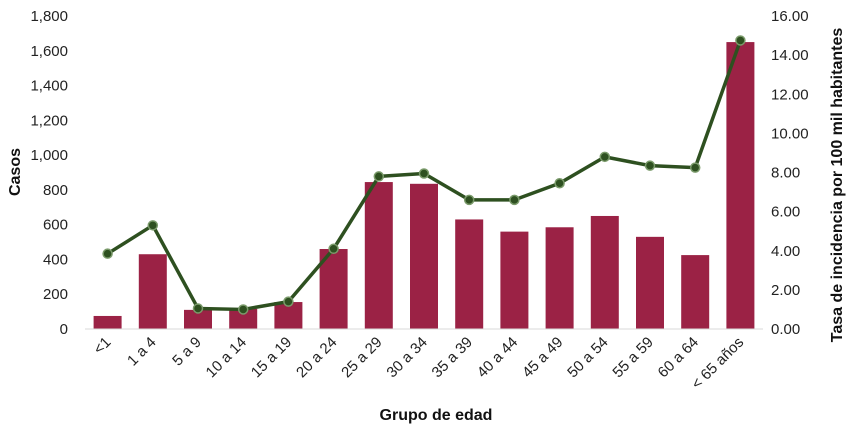 The height and width of the screenshot is (445, 850). Describe the element at coordinates (436, 415) in the screenshot. I see `x-axis-title: Grupo de edad` at that location.